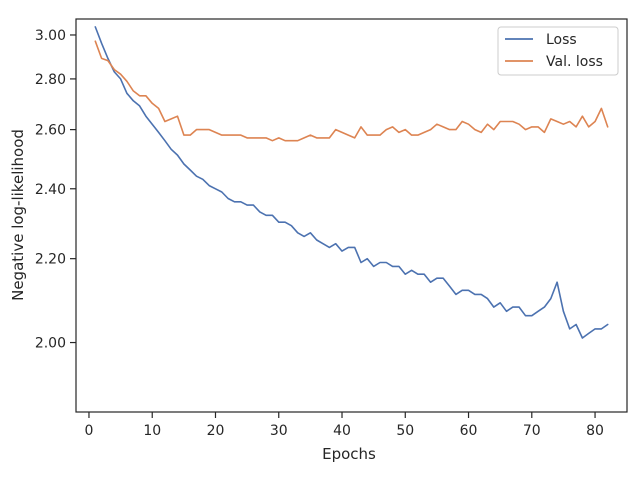 The image size is (640, 485). What do you see at coordinates (89, 431) in the screenshot?
I see `x-tick-label: 0` at bounding box center [89, 431].